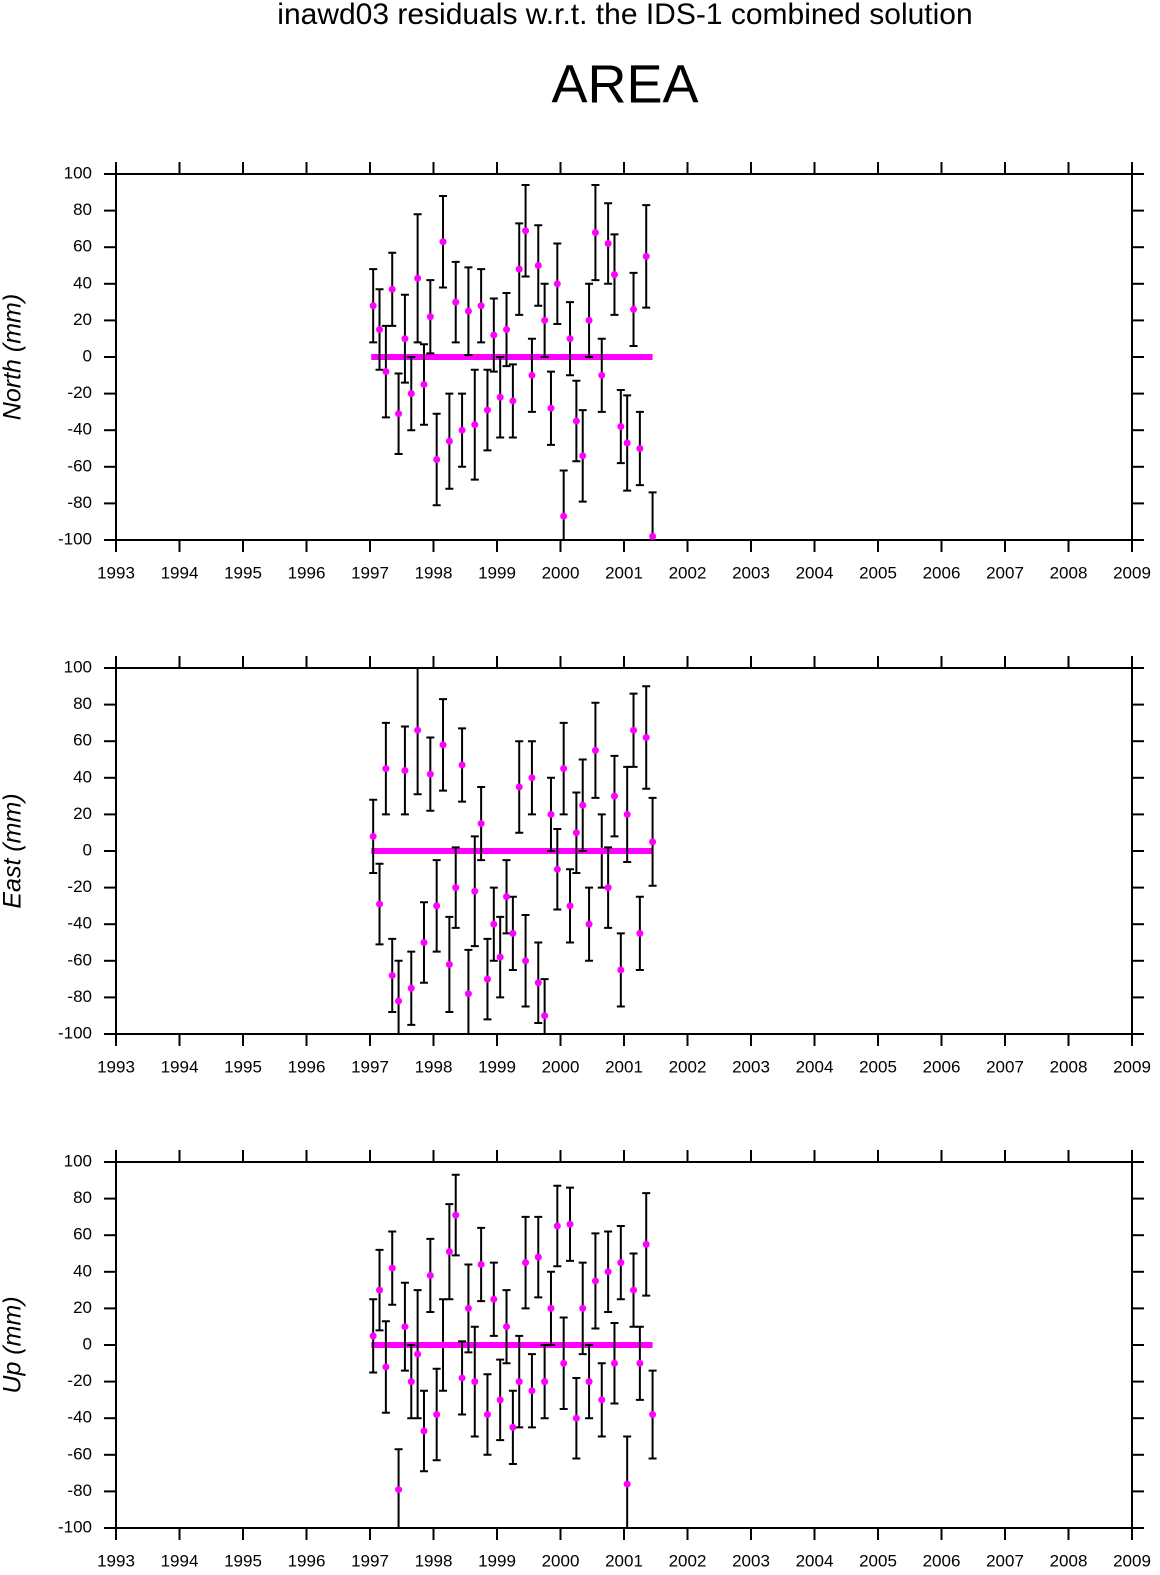 Image resolution: width=1160 pixels, height=1575 pixels. I want to click on x-tick-label: 1996, so click(307, 1560).